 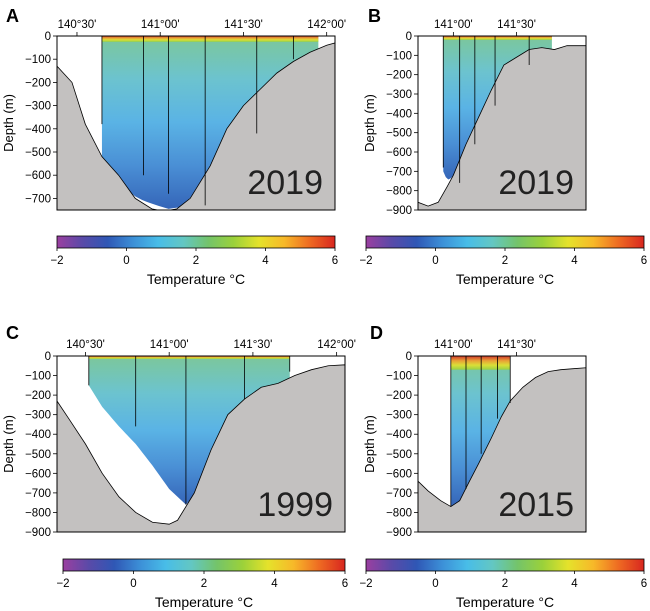 I want to click on panel-label: C, so click(x=12, y=333).